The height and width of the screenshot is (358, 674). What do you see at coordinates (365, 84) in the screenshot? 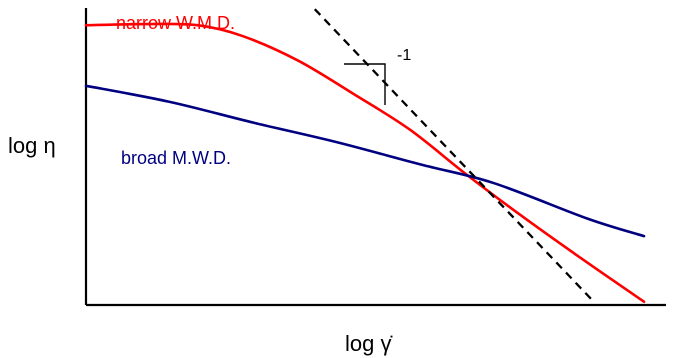
I see `slope-triangle` at bounding box center [365, 84].